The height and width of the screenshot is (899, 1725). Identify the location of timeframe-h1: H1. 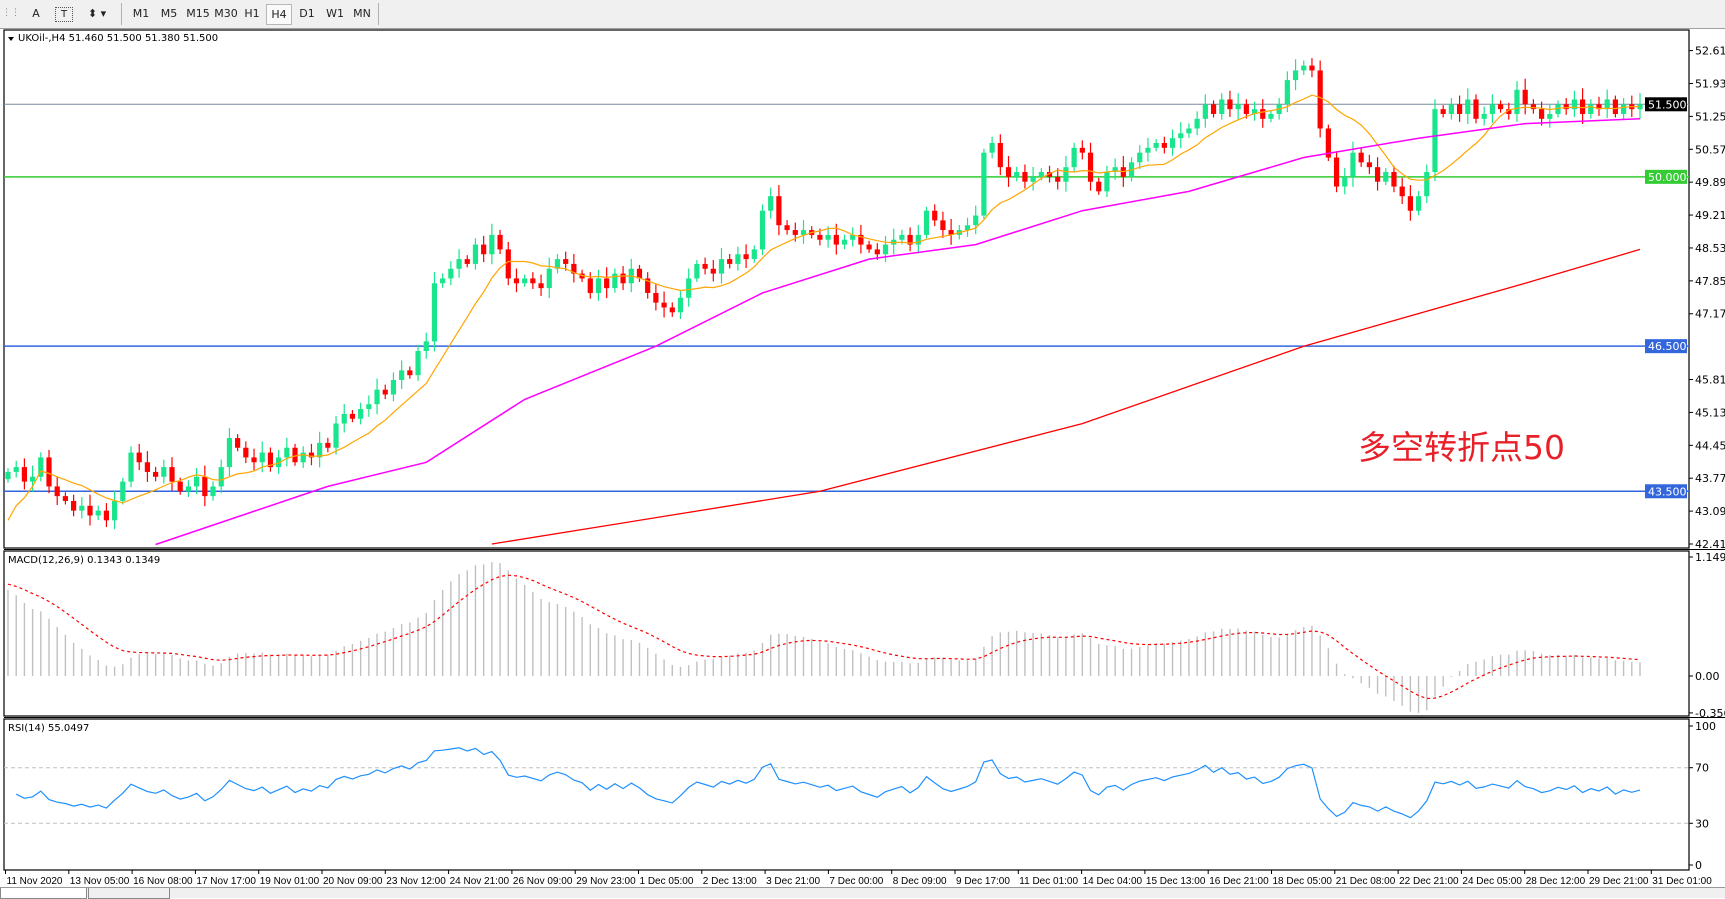
(252, 13).